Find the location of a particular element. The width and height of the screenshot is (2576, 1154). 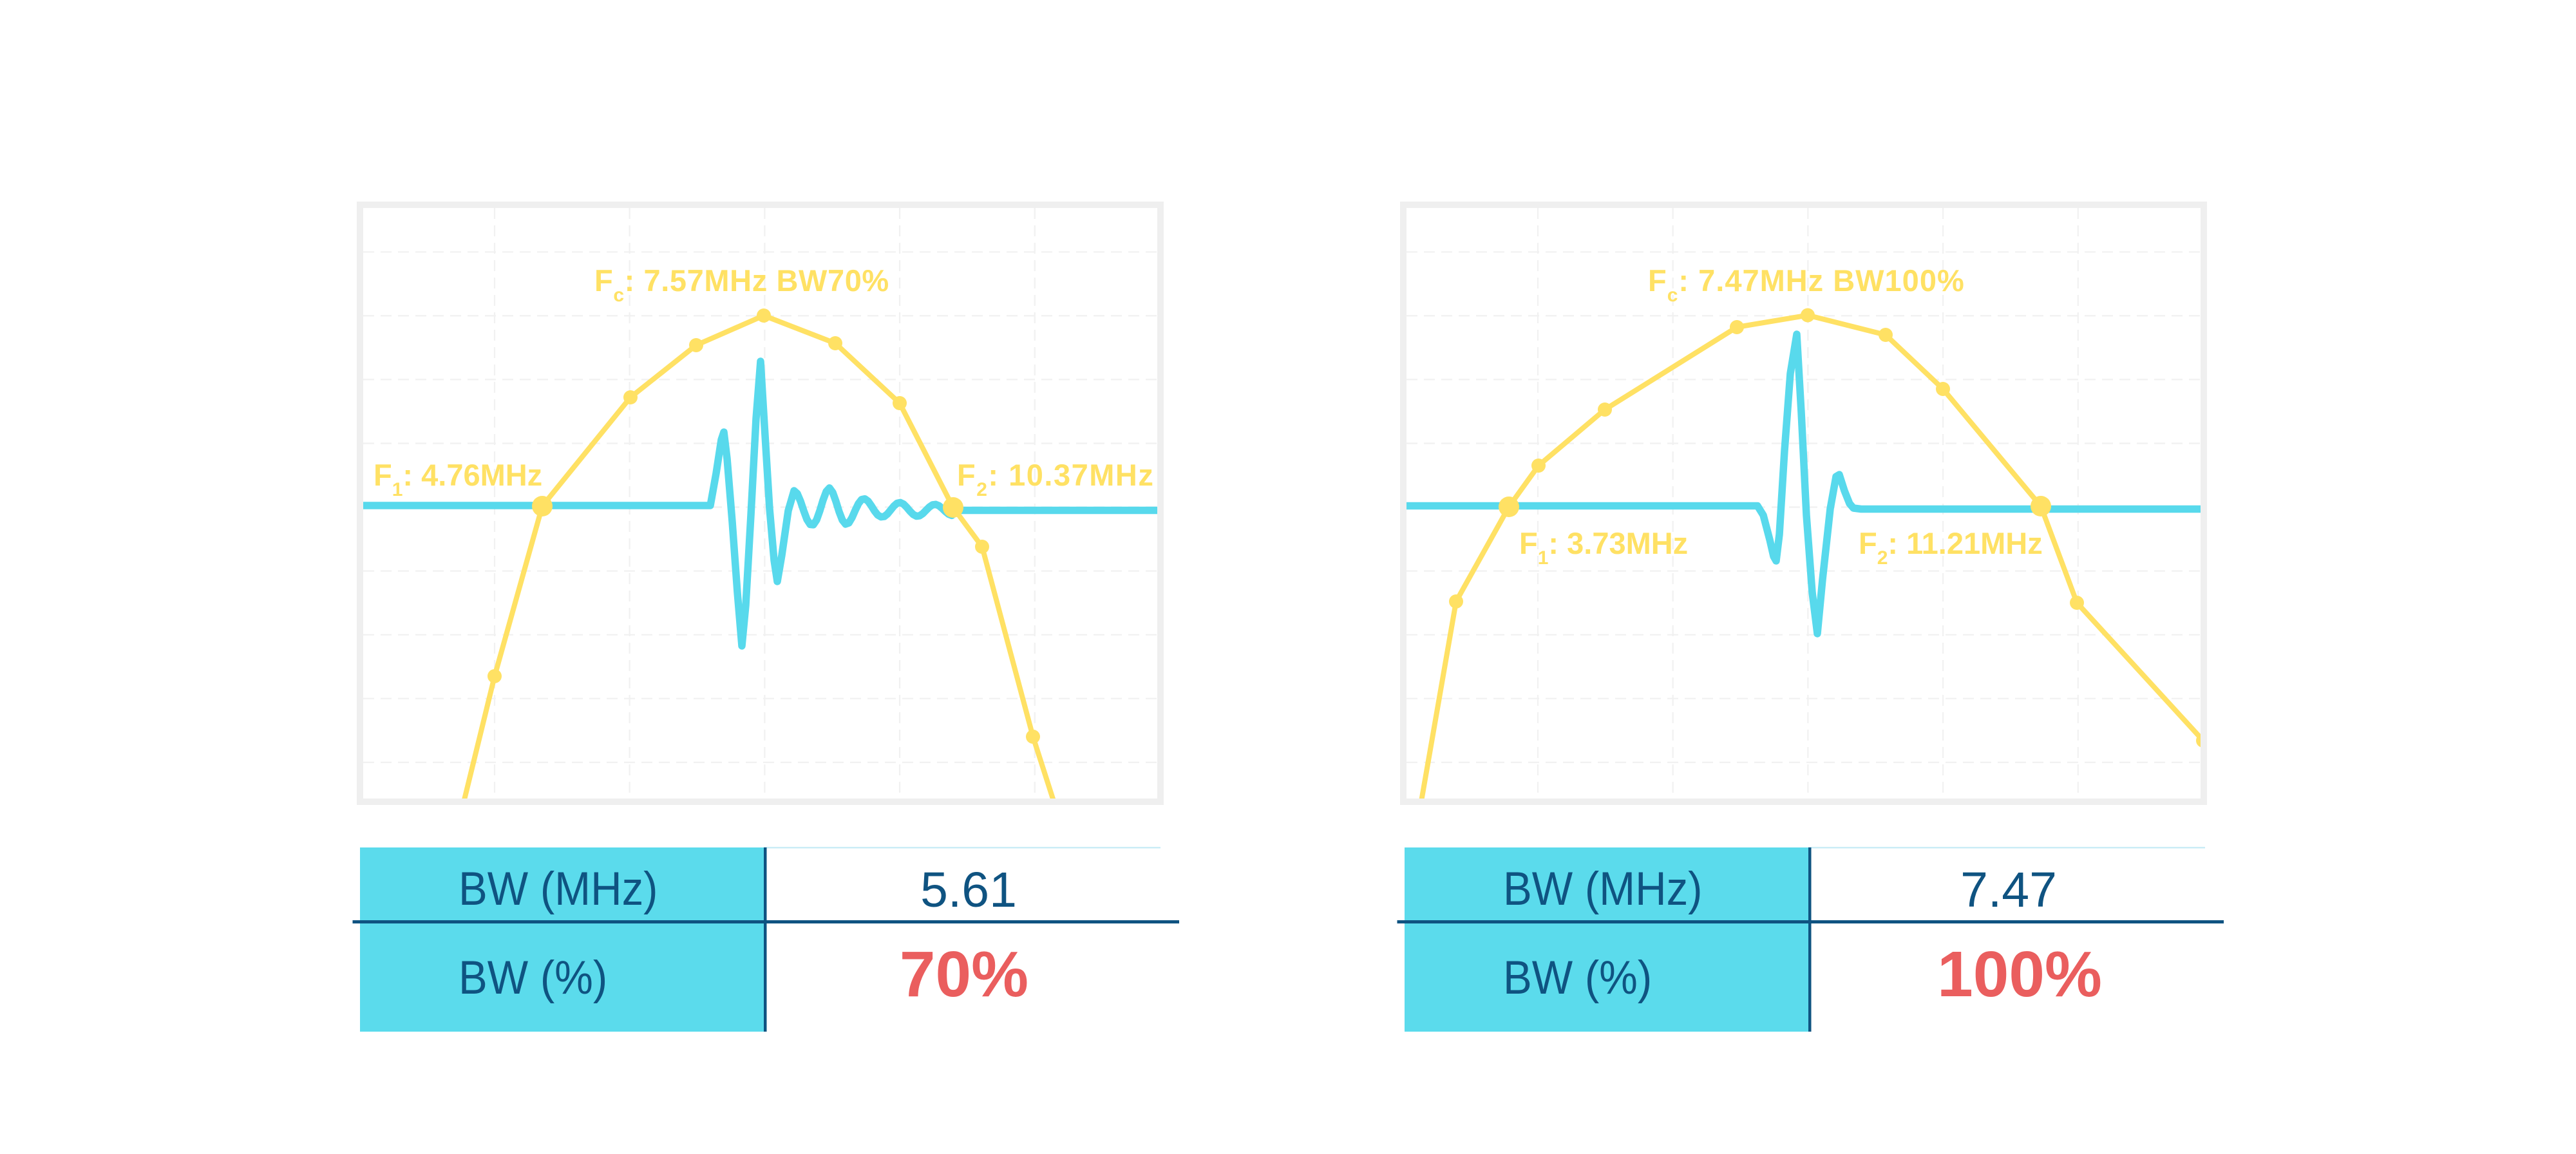

svg-text: 7.47 is located at coordinates (2008, 890).